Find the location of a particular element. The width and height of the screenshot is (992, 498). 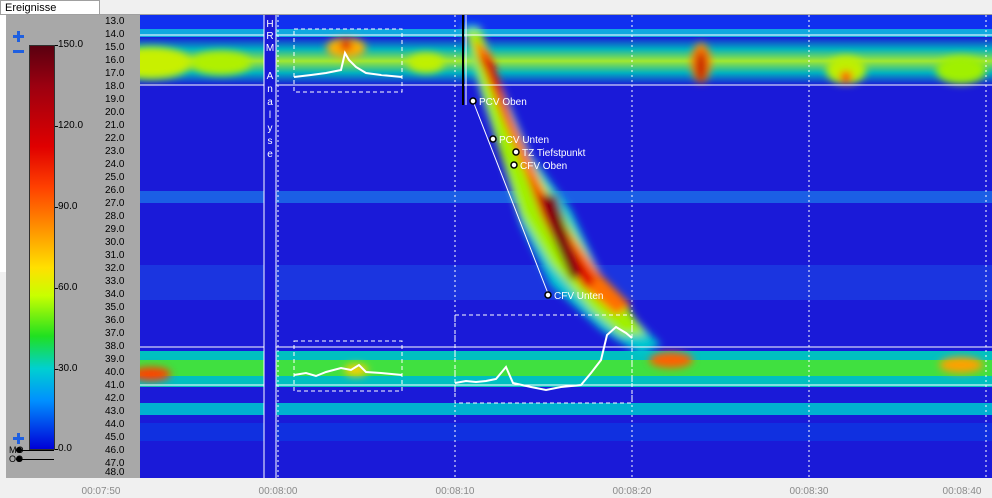

y-axis-label: 13.0 is located at coordinates (115, 21).